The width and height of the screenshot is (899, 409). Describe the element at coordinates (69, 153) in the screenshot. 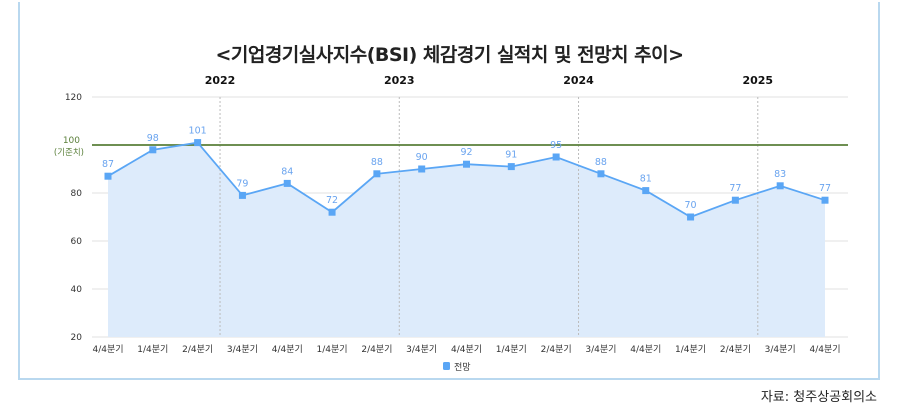

I see `reference-sublabel: (기준치)` at that location.